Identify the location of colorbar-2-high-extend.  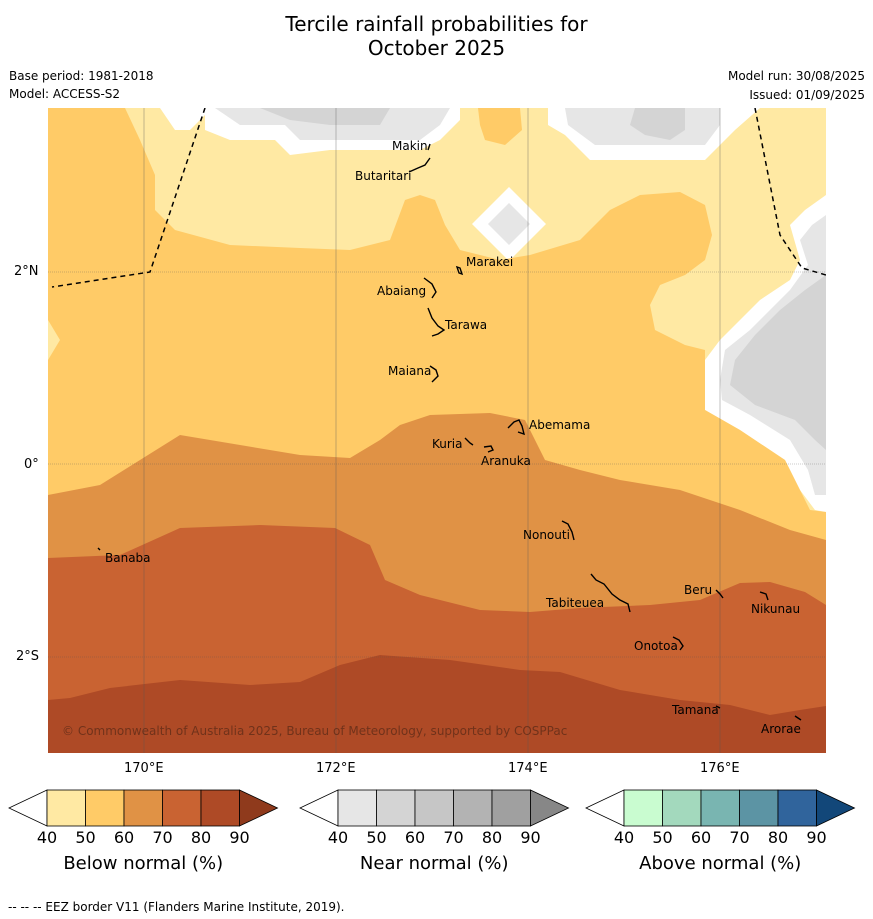
(550, 808).